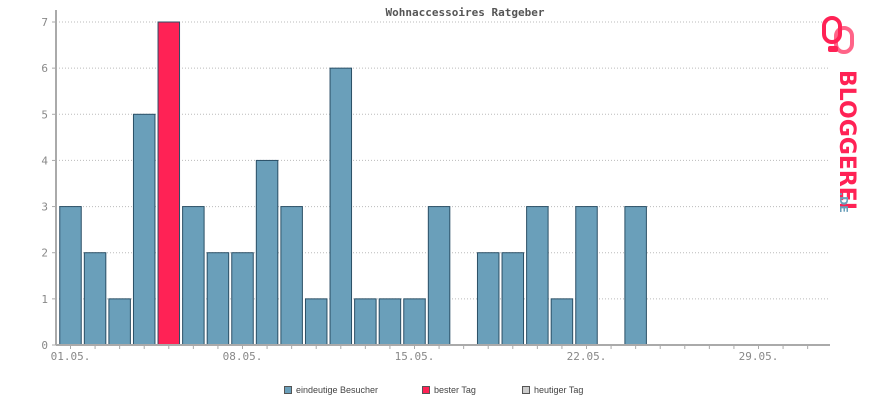  Describe the element at coordinates (587, 356) in the screenshot. I see `x-tick-label: 22.05.` at that location.